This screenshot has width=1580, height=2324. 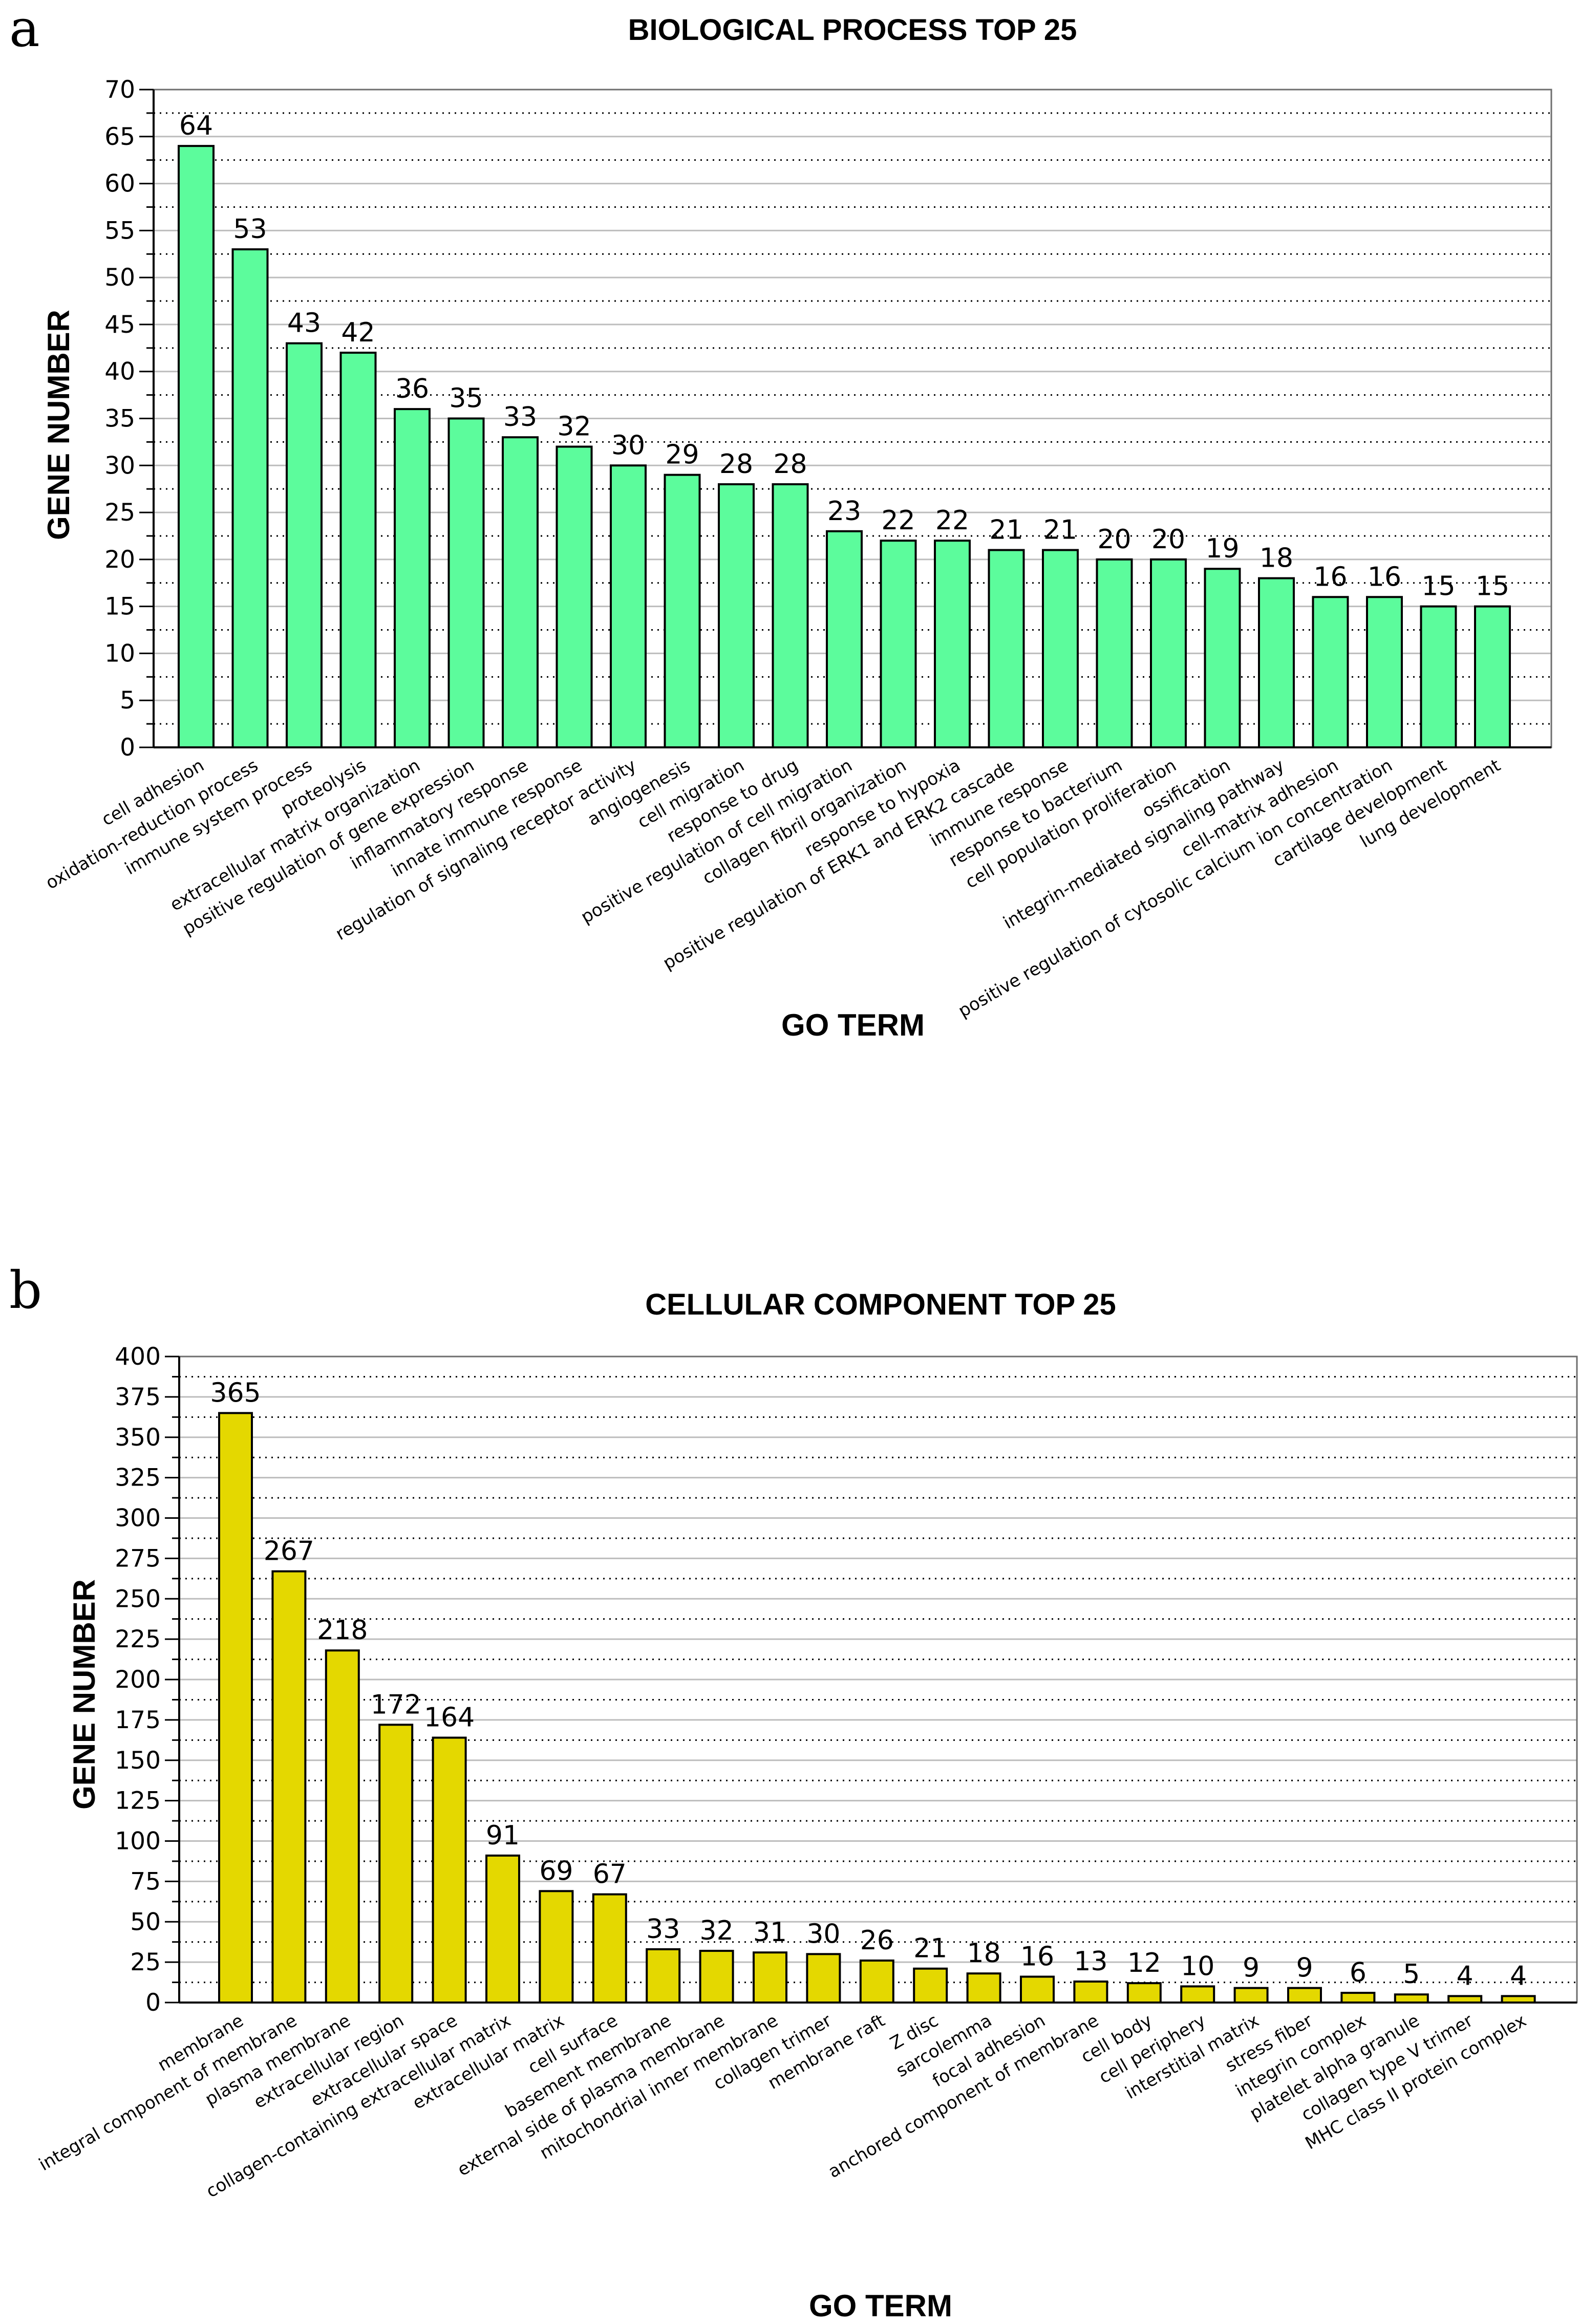 I want to click on y-tick-label: 5, so click(x=127, y=700).